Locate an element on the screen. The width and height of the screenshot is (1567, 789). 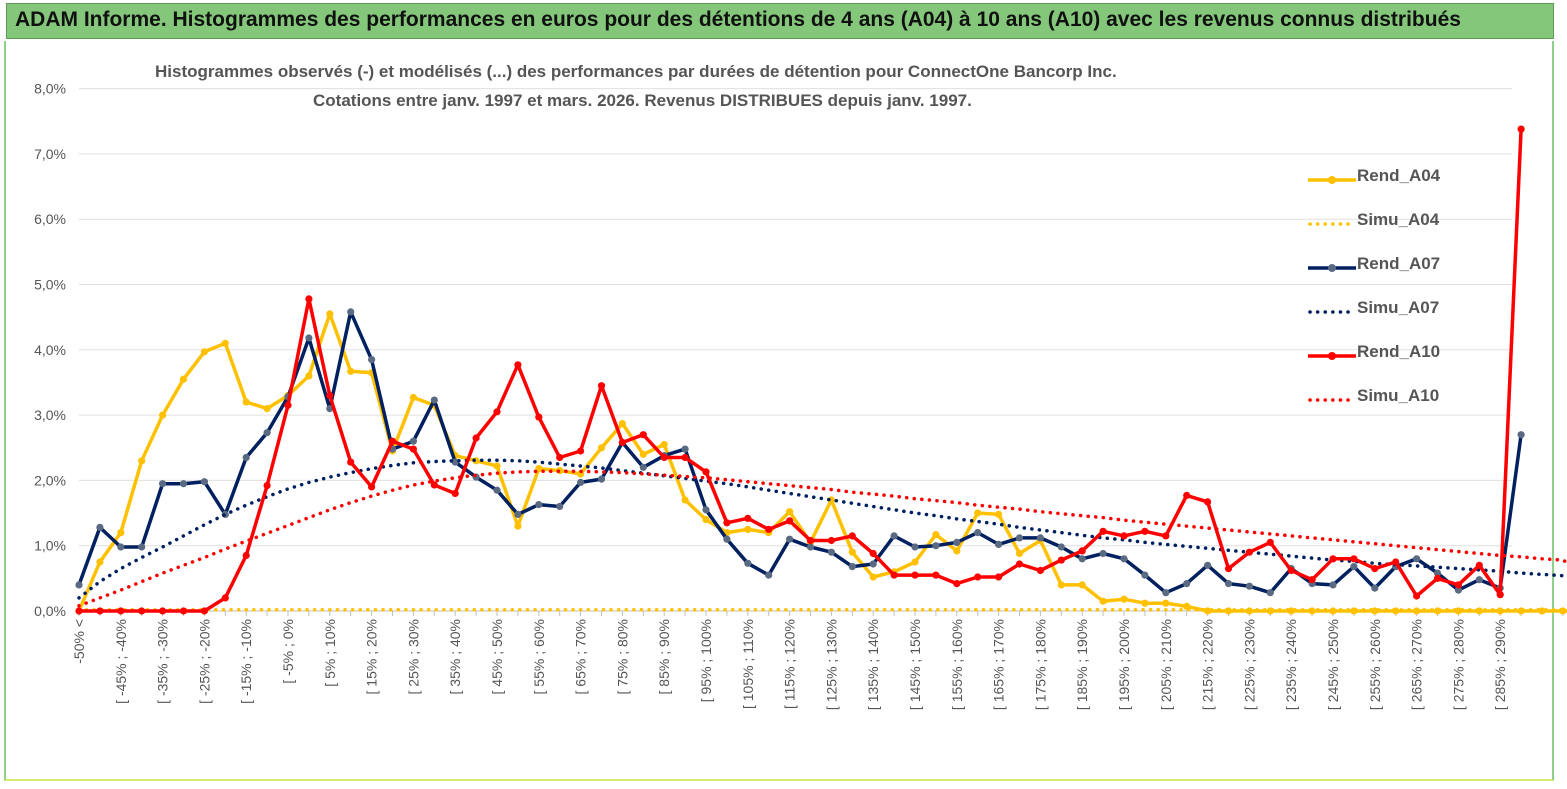
y-tick-label: 7,0% is located at coordinates (50, 154).